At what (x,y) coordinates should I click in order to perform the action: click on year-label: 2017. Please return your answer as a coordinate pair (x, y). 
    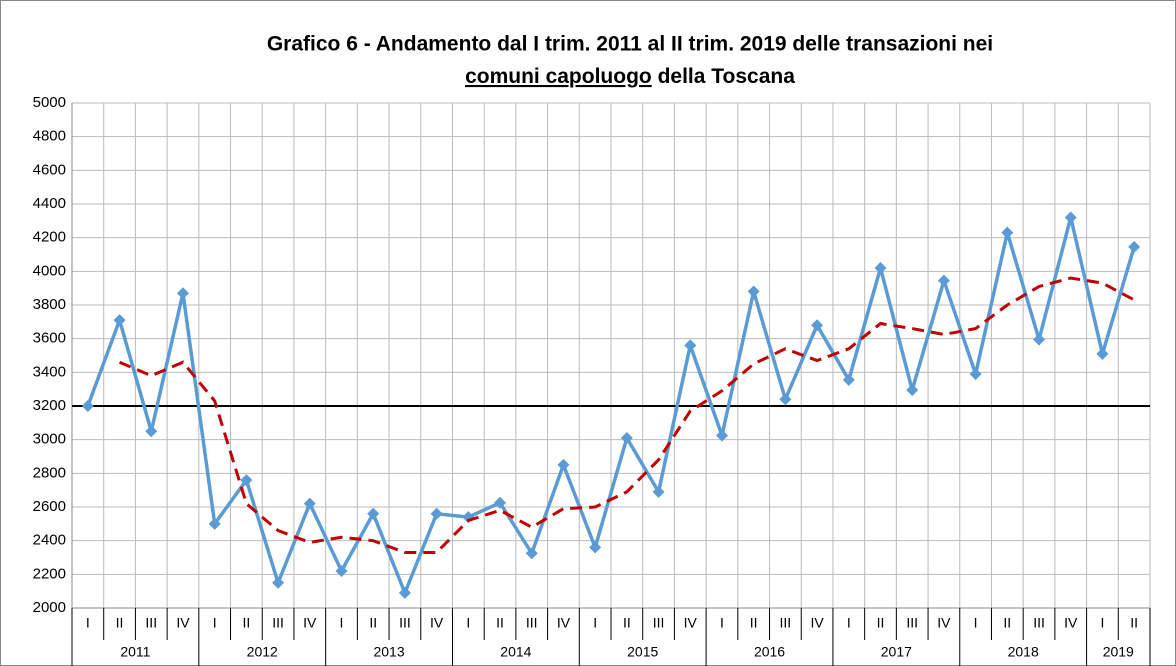
    Looking at the image, I should click on (896, 652).